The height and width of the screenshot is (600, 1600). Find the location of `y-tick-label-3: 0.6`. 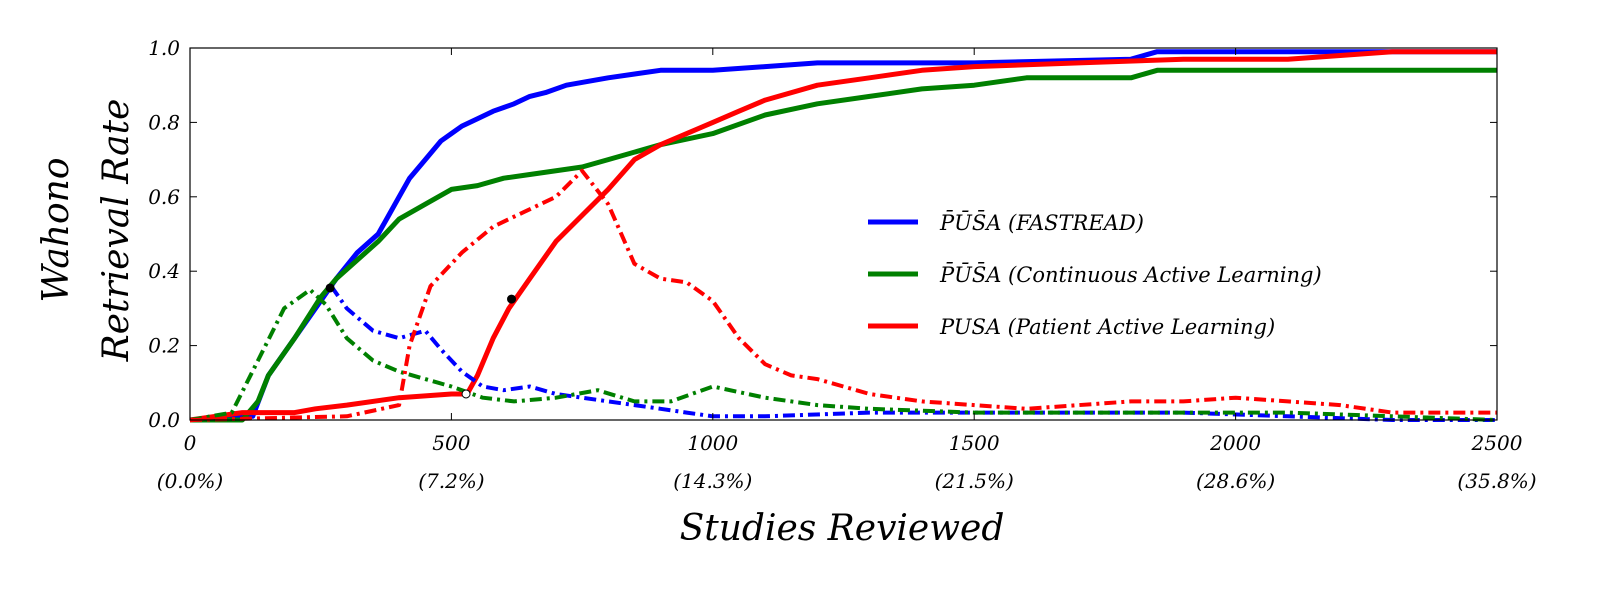

y-tick-label-3: 0.6 is located at coordinates (164, 197).